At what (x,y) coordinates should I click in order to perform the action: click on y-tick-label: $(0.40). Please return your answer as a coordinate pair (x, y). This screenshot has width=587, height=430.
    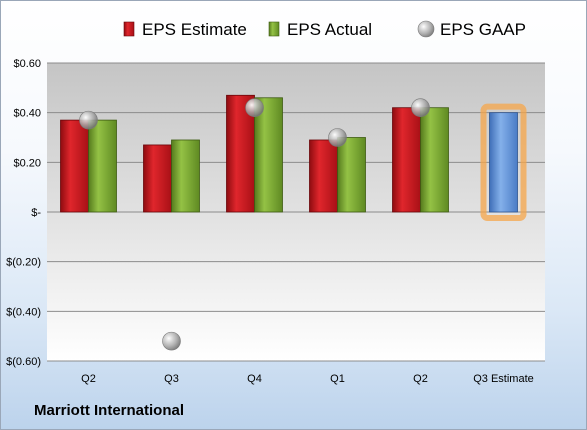
    Looking at the image, I should click on (23, 312).